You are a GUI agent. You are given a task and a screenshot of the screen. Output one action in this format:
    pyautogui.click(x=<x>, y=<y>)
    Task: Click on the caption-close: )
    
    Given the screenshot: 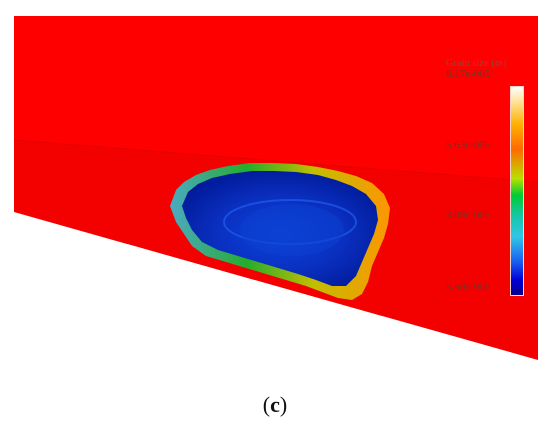 What is the action you would take?
    pyautogui.click(x=283, y=404)
    